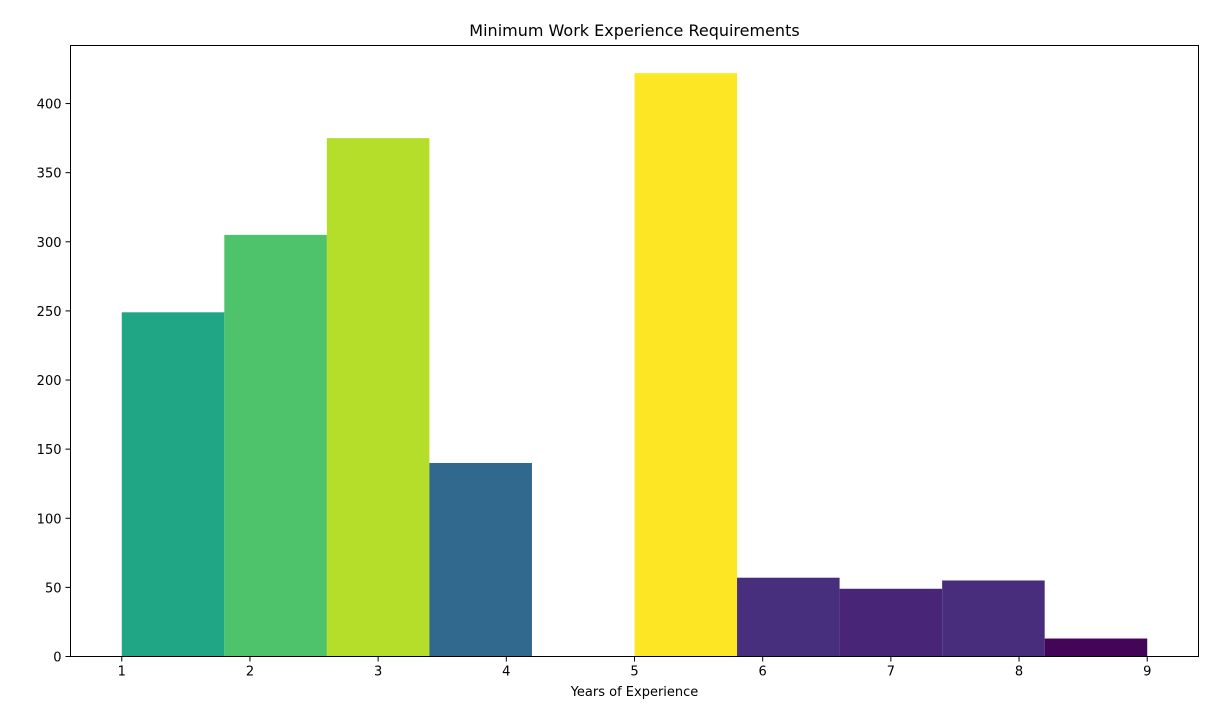 This screenshot has width=1228, height=721. What do you see at coordinates (57, 658) in the screenshot?
I see `y-tick-label: 0` at bounding box center [57, 658].